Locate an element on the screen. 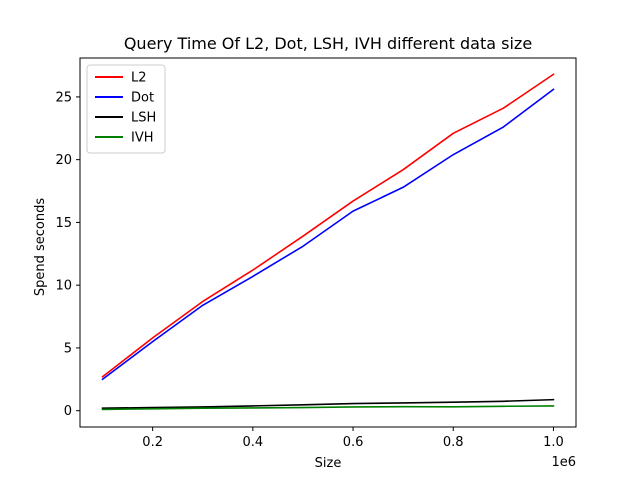 This screenshot has width=640, height=480. x-axis-offset-label: 1e6 is located at coordinates (563, 462).